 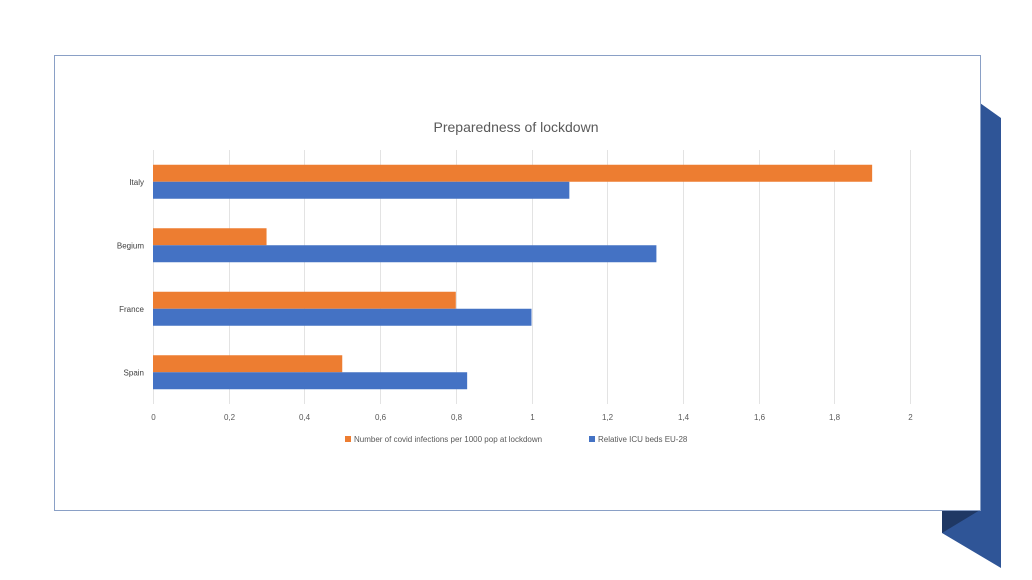 I want to click on x-tick-label: 2, so click(x=910, y=417).